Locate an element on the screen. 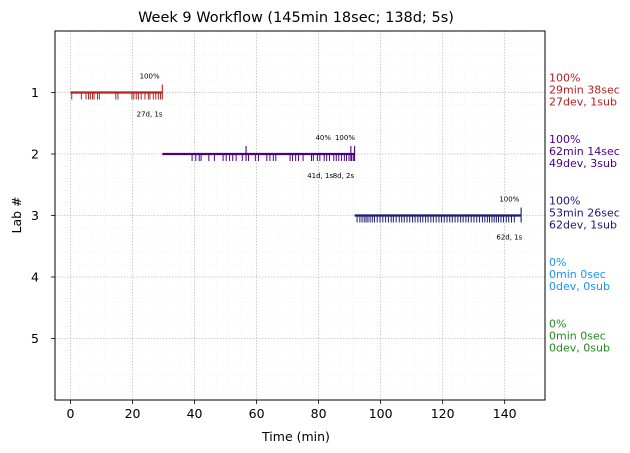 The height and width of the screenshot is (453, 630). x-tick-label: 60 is located at coordinates (257, 413).